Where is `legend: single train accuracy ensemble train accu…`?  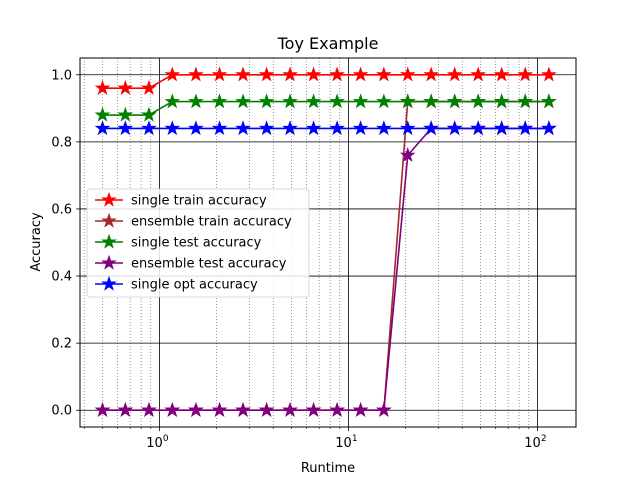 legend: single train accuracy ensemble train accu… is located at coordinates (198, 243).